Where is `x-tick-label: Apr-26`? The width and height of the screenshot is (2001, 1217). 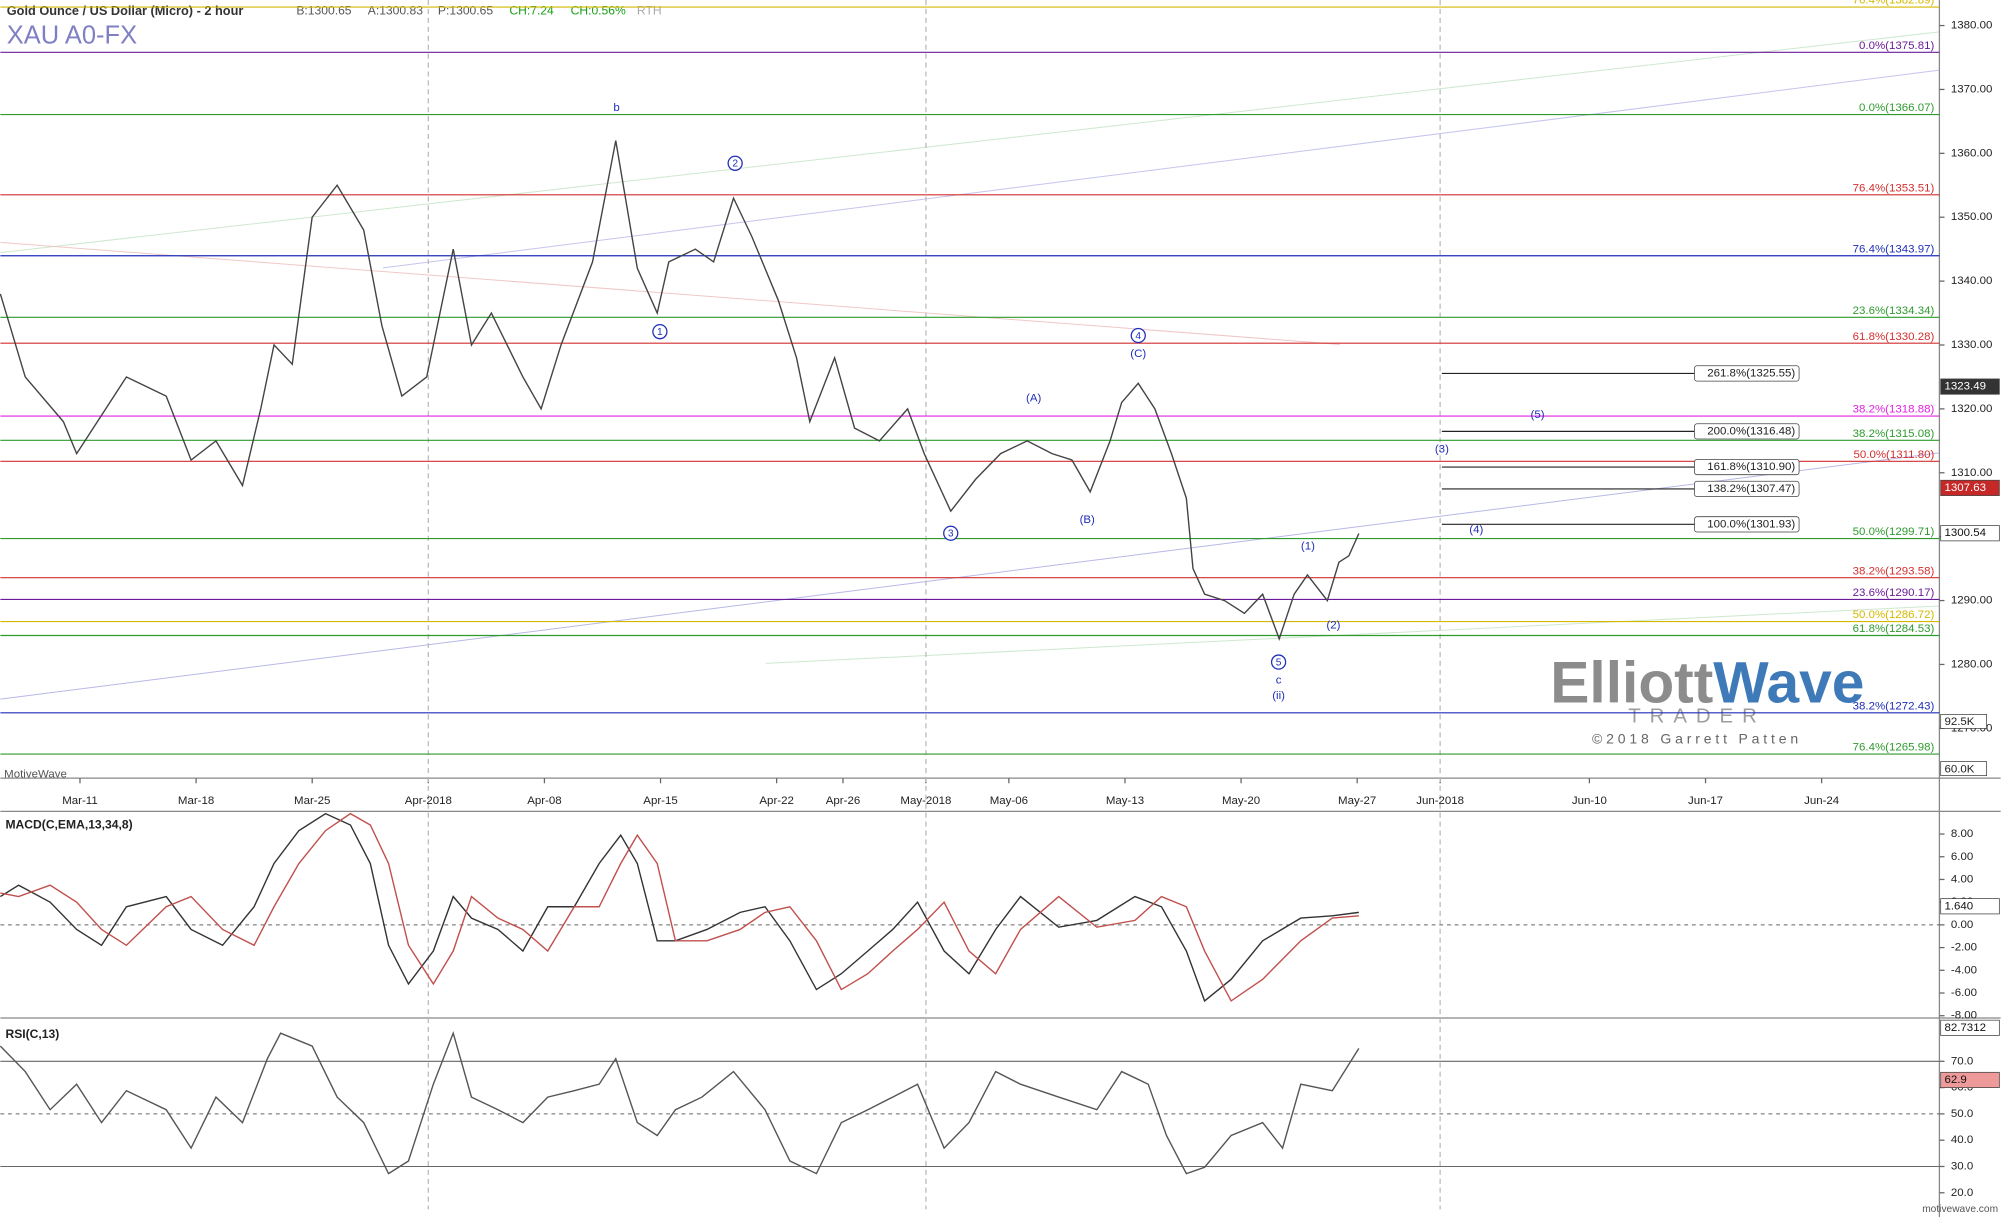
x-tick-label: Apr-26 is located at coordinates (843, 801).